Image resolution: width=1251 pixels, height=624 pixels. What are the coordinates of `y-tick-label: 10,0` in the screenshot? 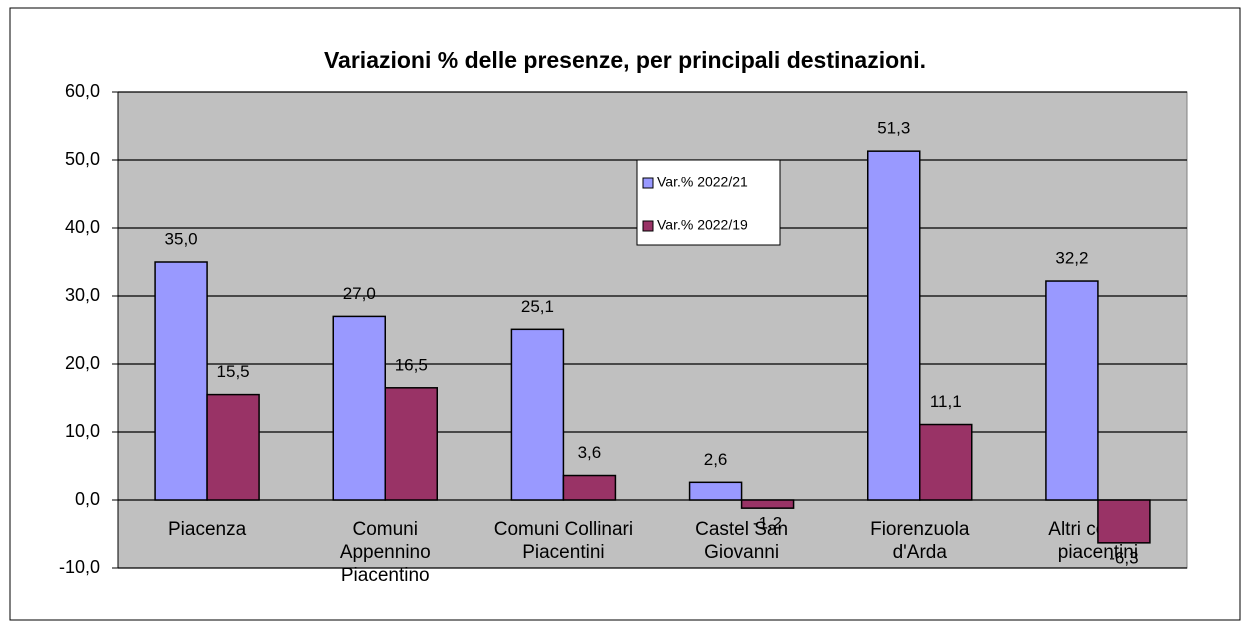 It's located at (82, 431).